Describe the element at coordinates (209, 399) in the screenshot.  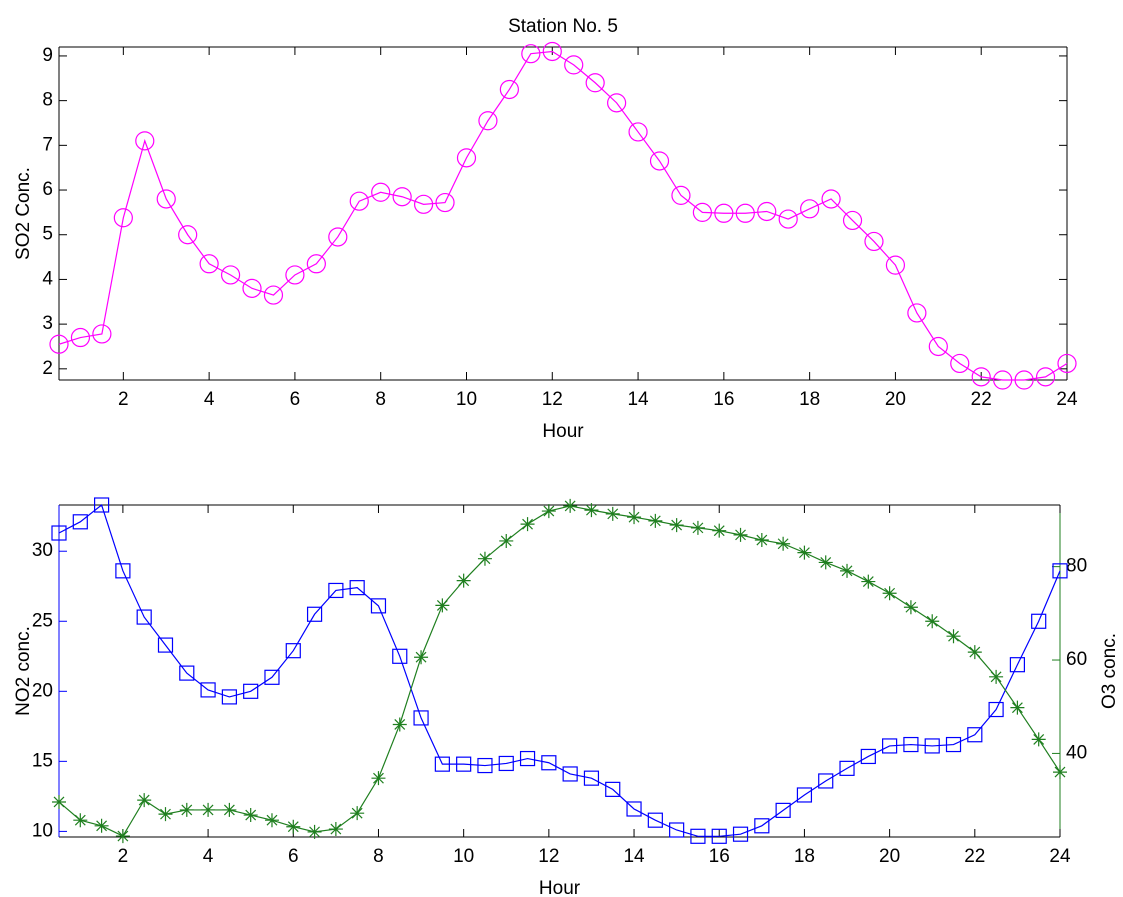
I see `x-tick-label: 4` at that location.